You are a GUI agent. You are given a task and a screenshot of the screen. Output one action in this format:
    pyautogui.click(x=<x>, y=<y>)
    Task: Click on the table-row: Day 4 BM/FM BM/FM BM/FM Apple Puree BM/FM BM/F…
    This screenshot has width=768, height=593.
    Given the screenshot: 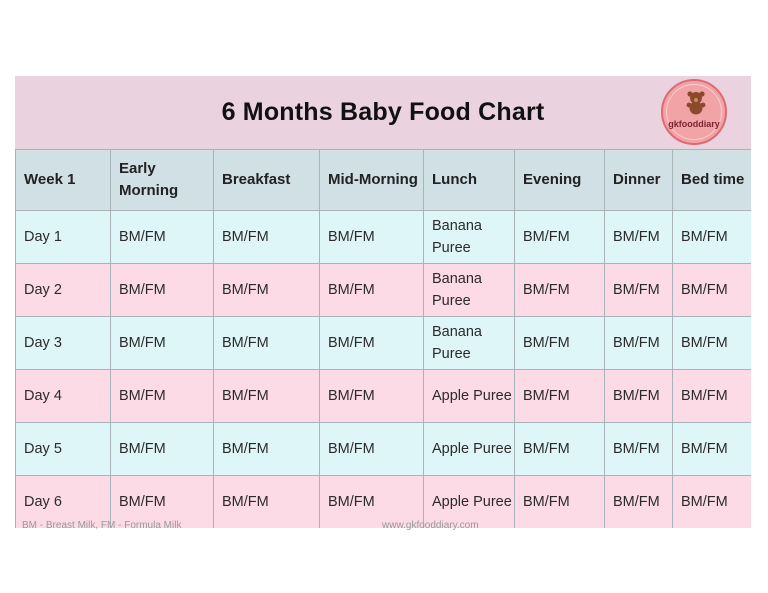 What is the action you would take?
    pyautogui.click(x=383, y=396)
    